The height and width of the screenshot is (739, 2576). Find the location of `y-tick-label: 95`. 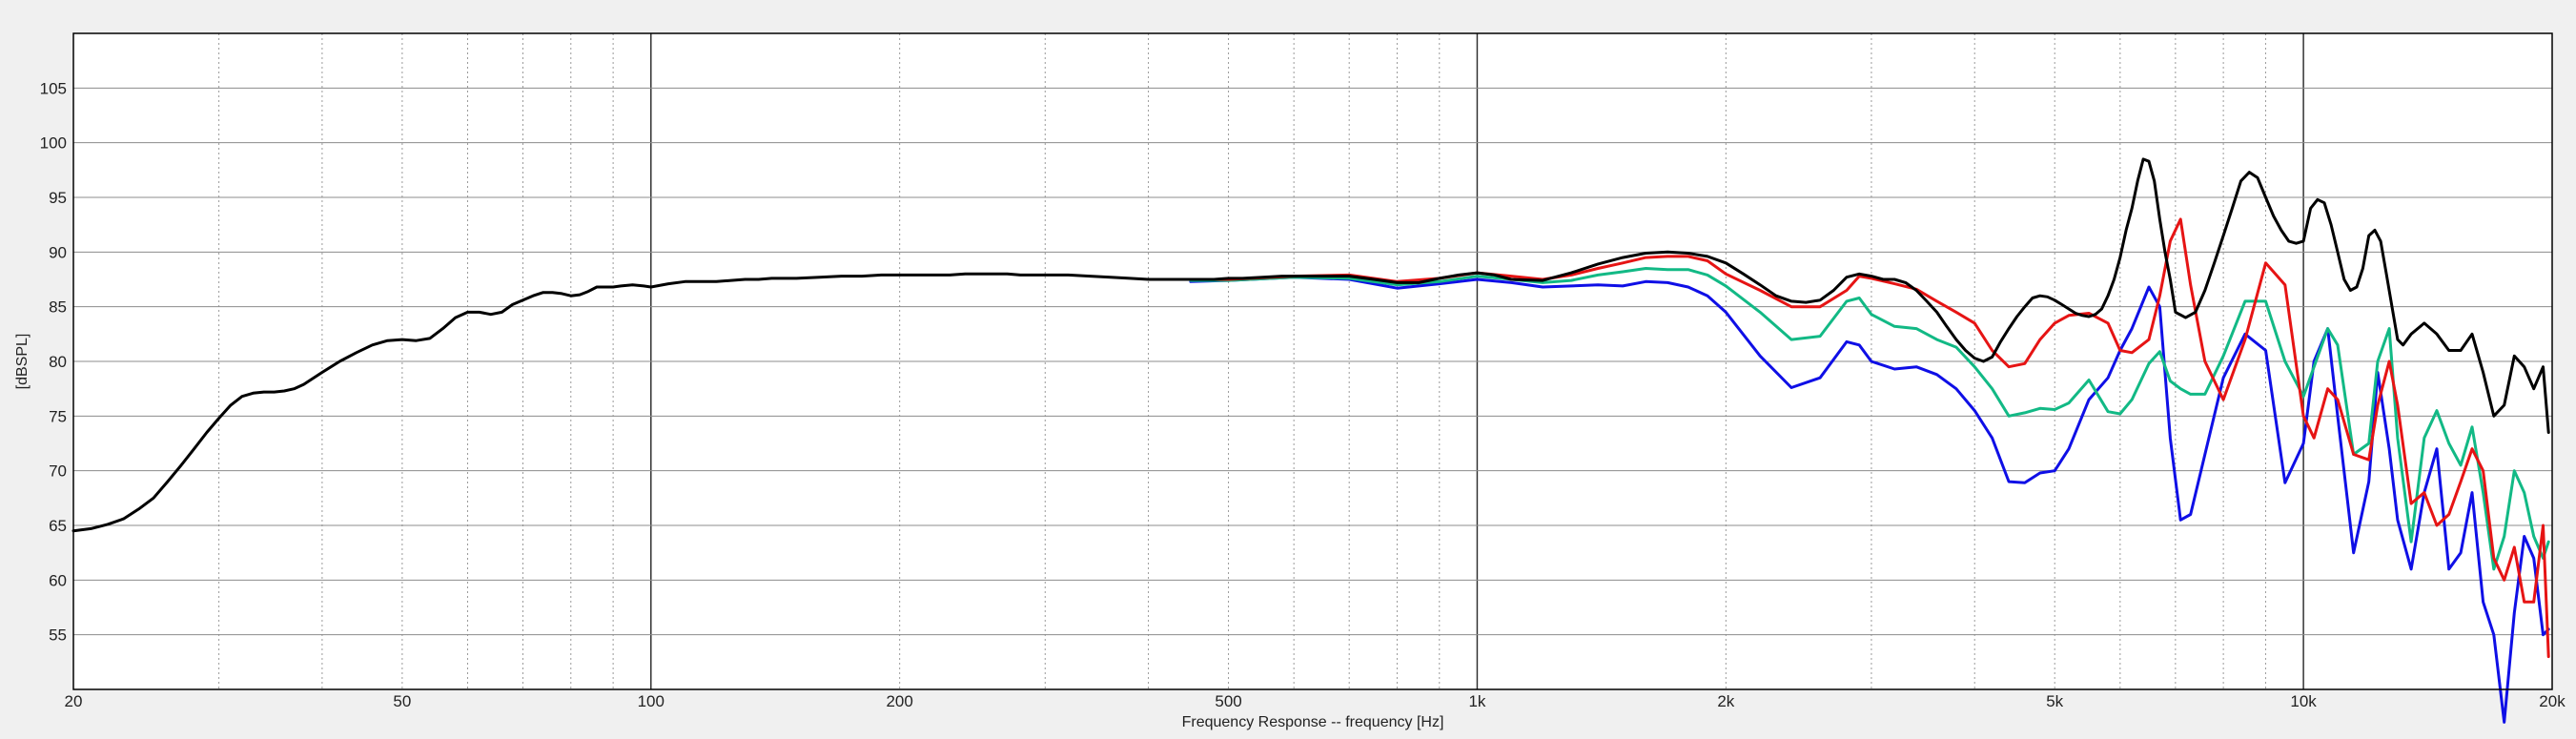

y-tick-label: 95 is located at coordinates (58, 198).